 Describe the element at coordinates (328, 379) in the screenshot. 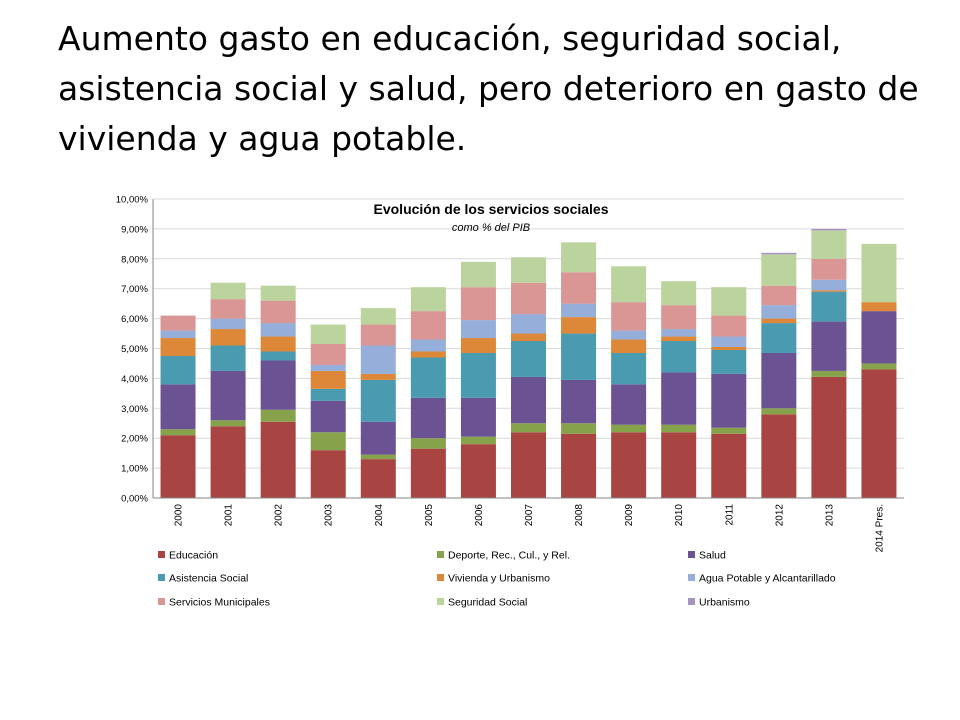

I see `bar-segment-2003-s4` at that location.